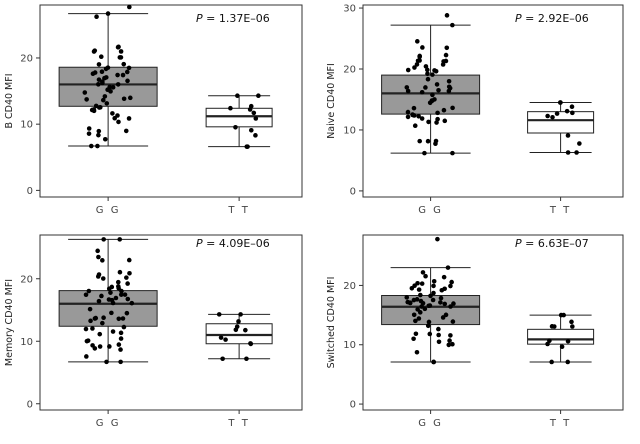 The width and height of the screenshot is (640, 444). What do you see at coordinates (9, 322) in the screenshot?
I see `y-axis-label: Memory CD40 MFI` at bounding box center [9, 322].